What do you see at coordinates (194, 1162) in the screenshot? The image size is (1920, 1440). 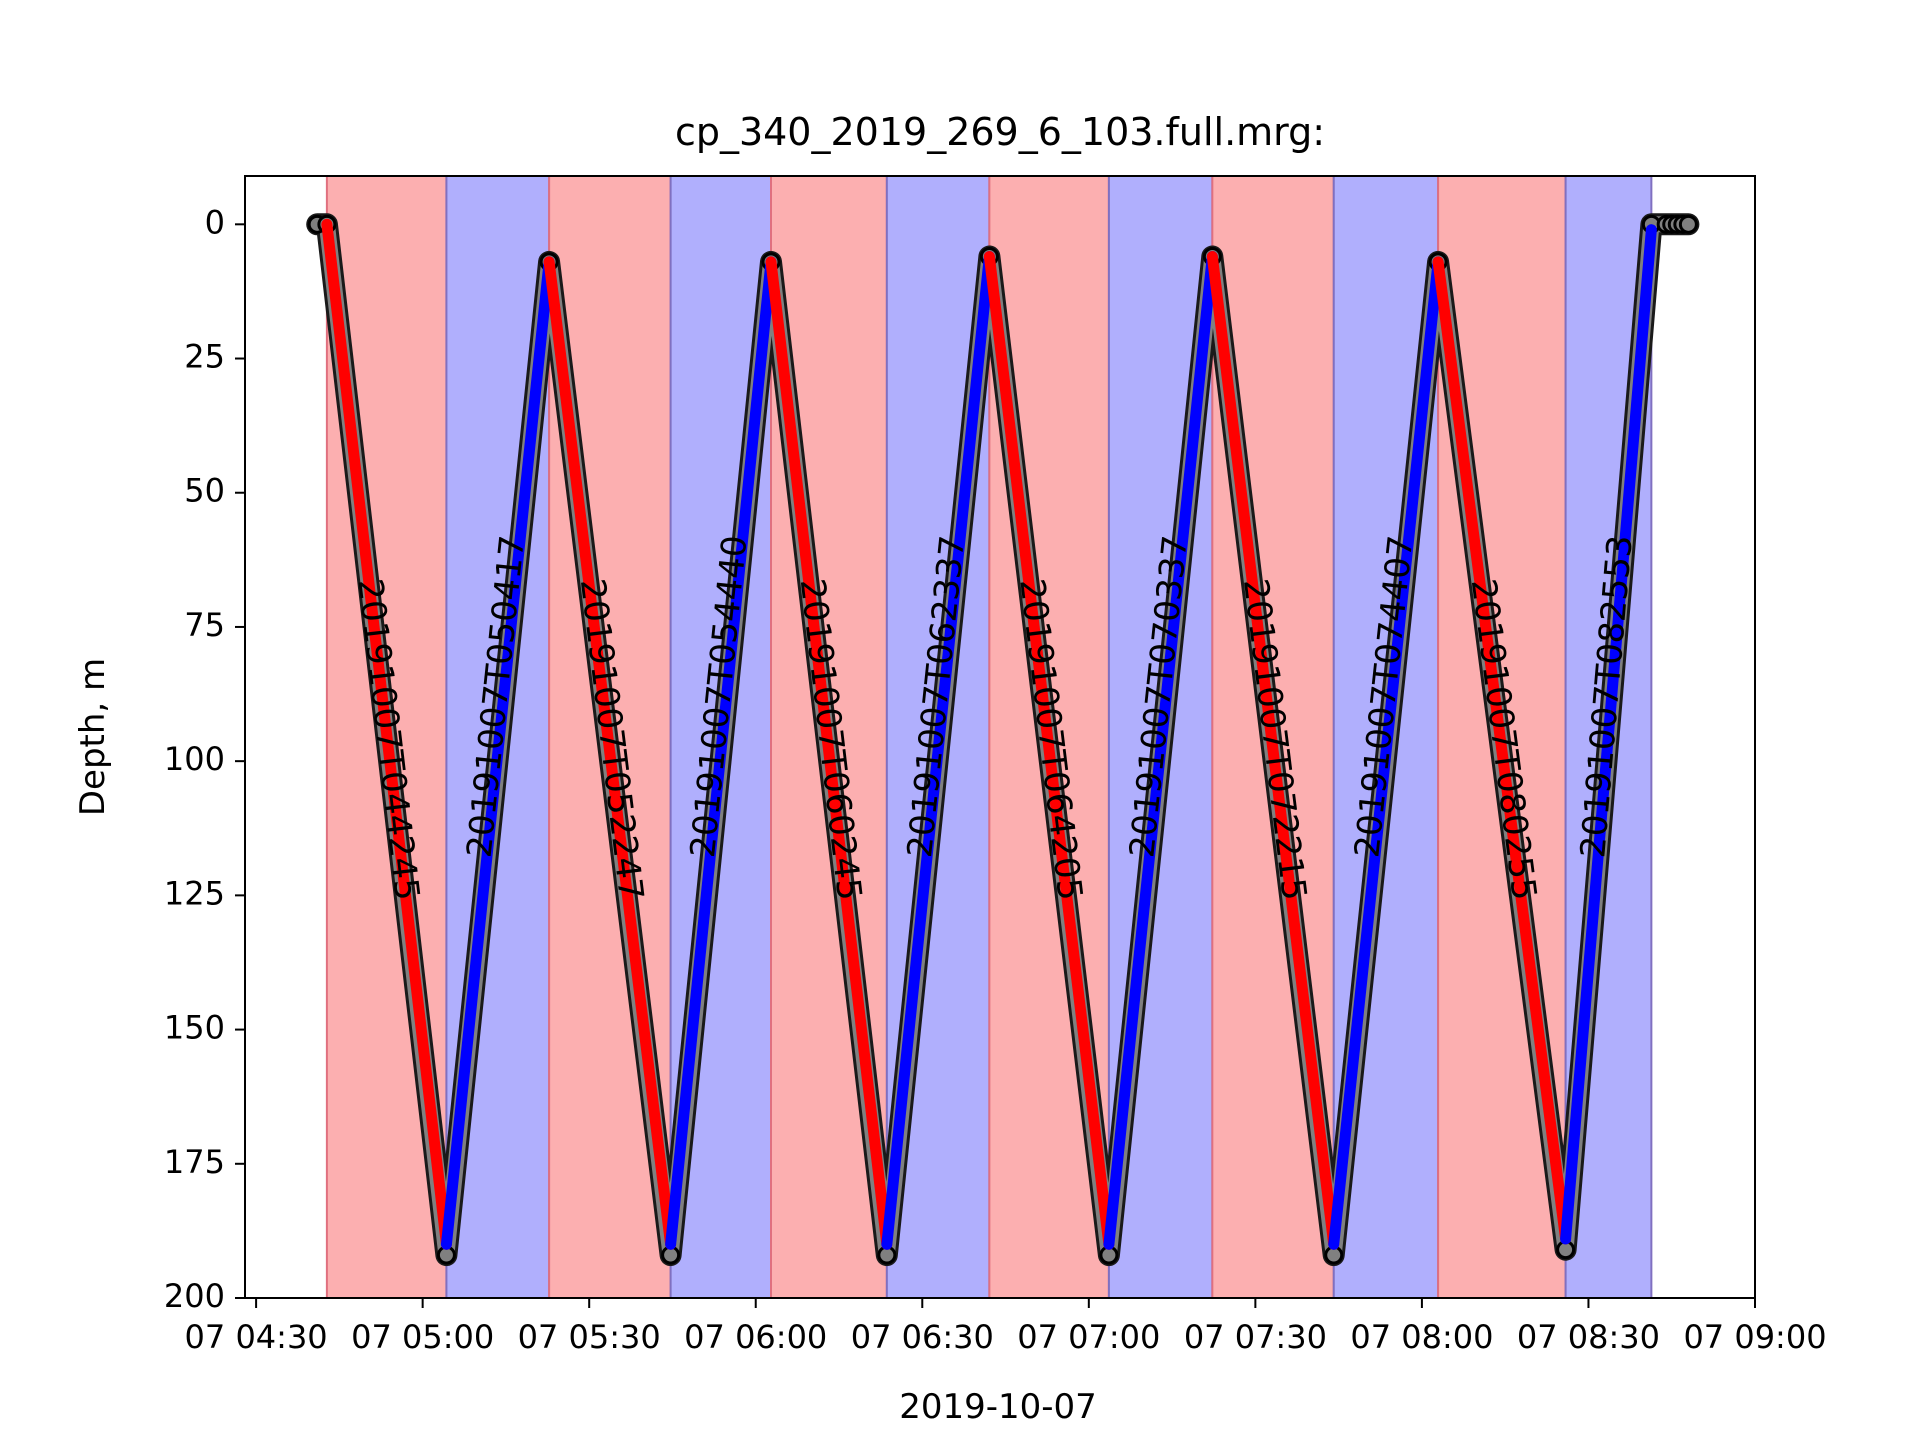 I see `y-tick-label: 175` at bounding box center [194, 1162].